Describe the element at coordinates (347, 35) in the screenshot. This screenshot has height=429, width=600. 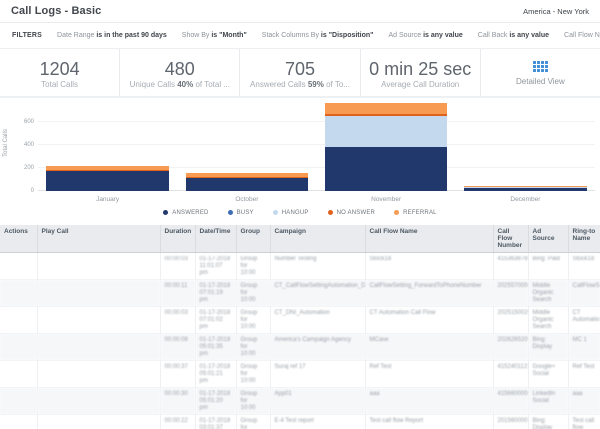
I see `filter-value: is "Disposition"` at that location.